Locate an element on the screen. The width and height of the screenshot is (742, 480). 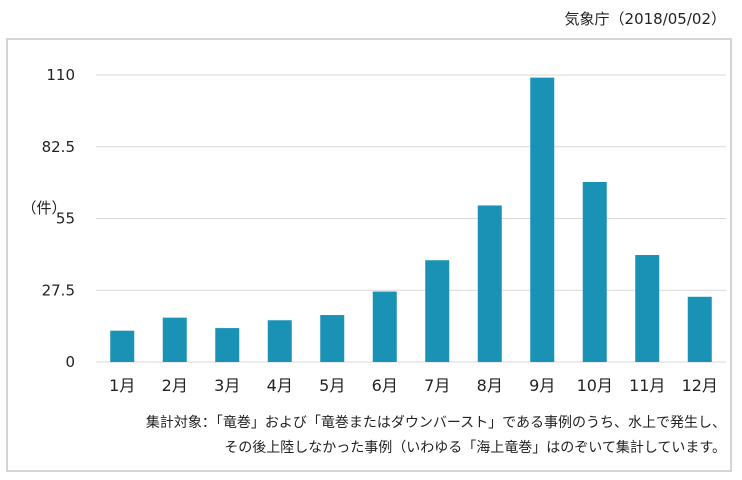
y-tick-label: 110 is located at coordinates (60, 75).